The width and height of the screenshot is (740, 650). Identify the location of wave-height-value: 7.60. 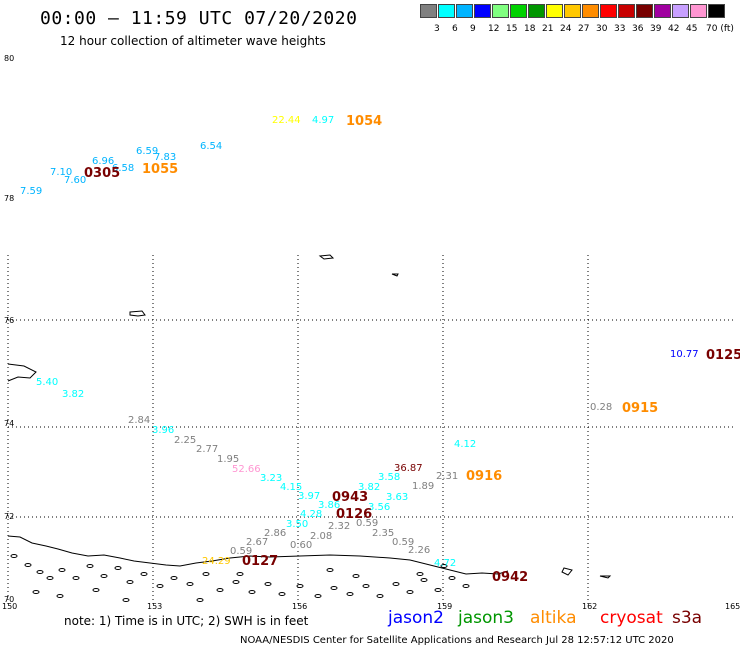
(75, 180).